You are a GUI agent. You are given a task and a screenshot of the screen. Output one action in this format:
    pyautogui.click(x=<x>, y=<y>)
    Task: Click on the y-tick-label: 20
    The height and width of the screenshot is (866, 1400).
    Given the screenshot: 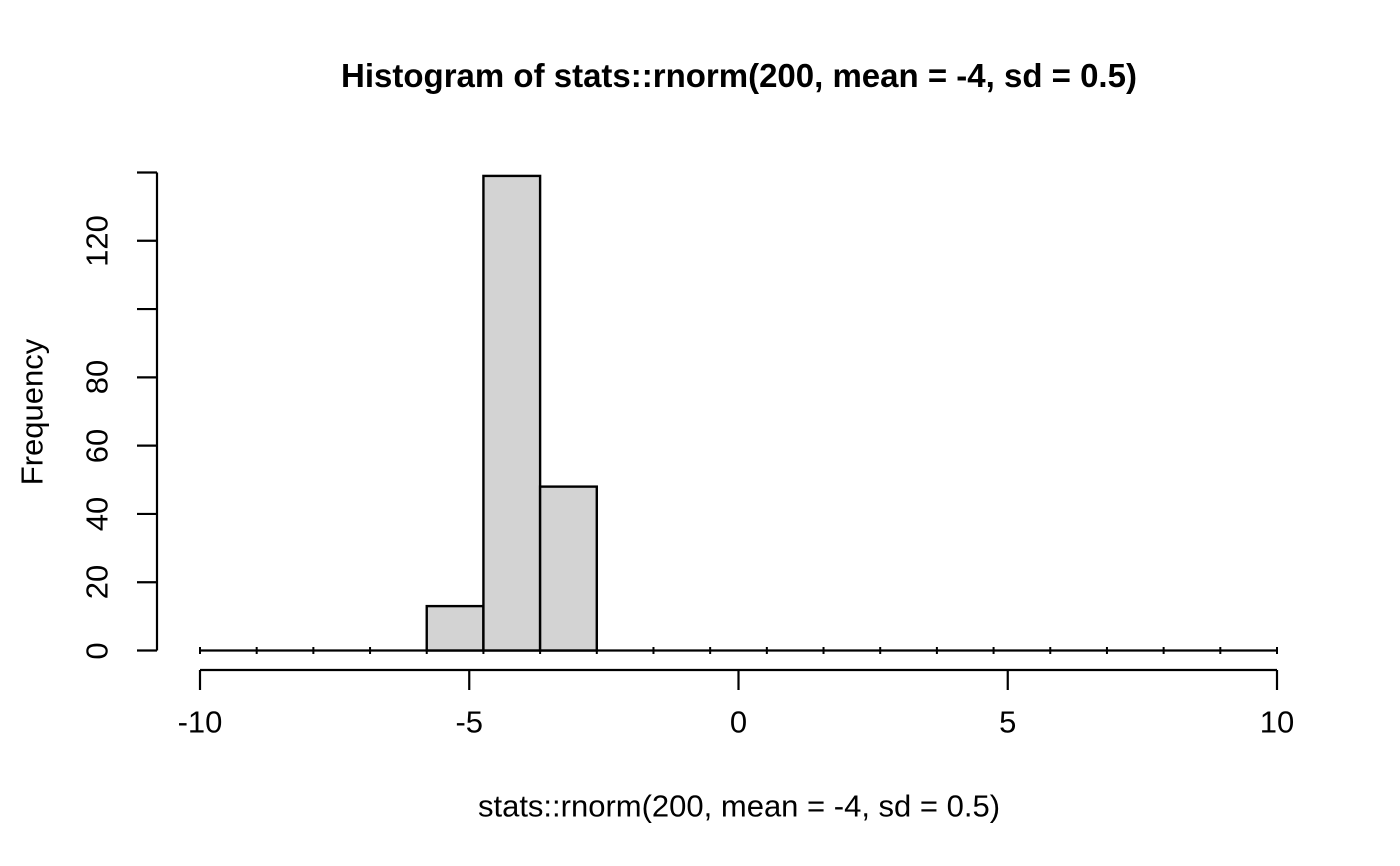 What is the action you would take?
    pyautogui.click(x=97, y=582)
    